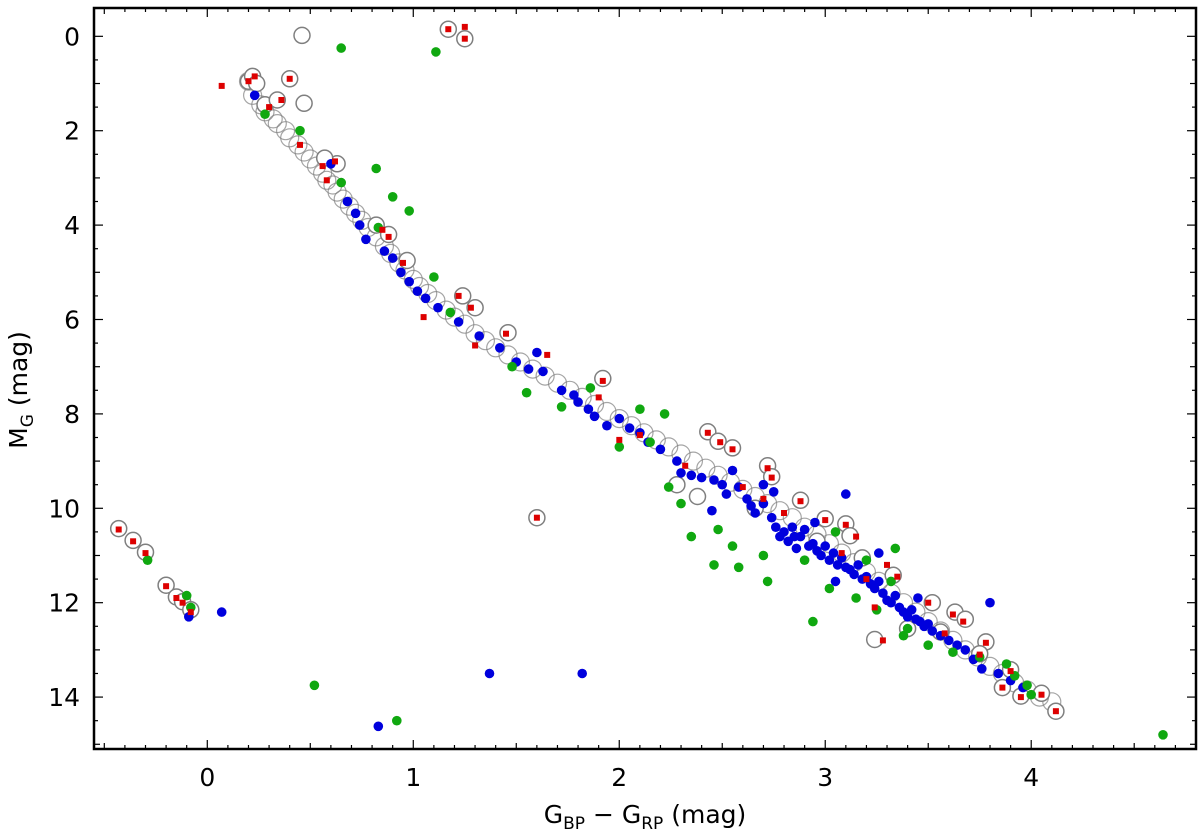 This screenshot has width=1200, height=835. I want to click on x-tick-label: 0, so click(207, 777).